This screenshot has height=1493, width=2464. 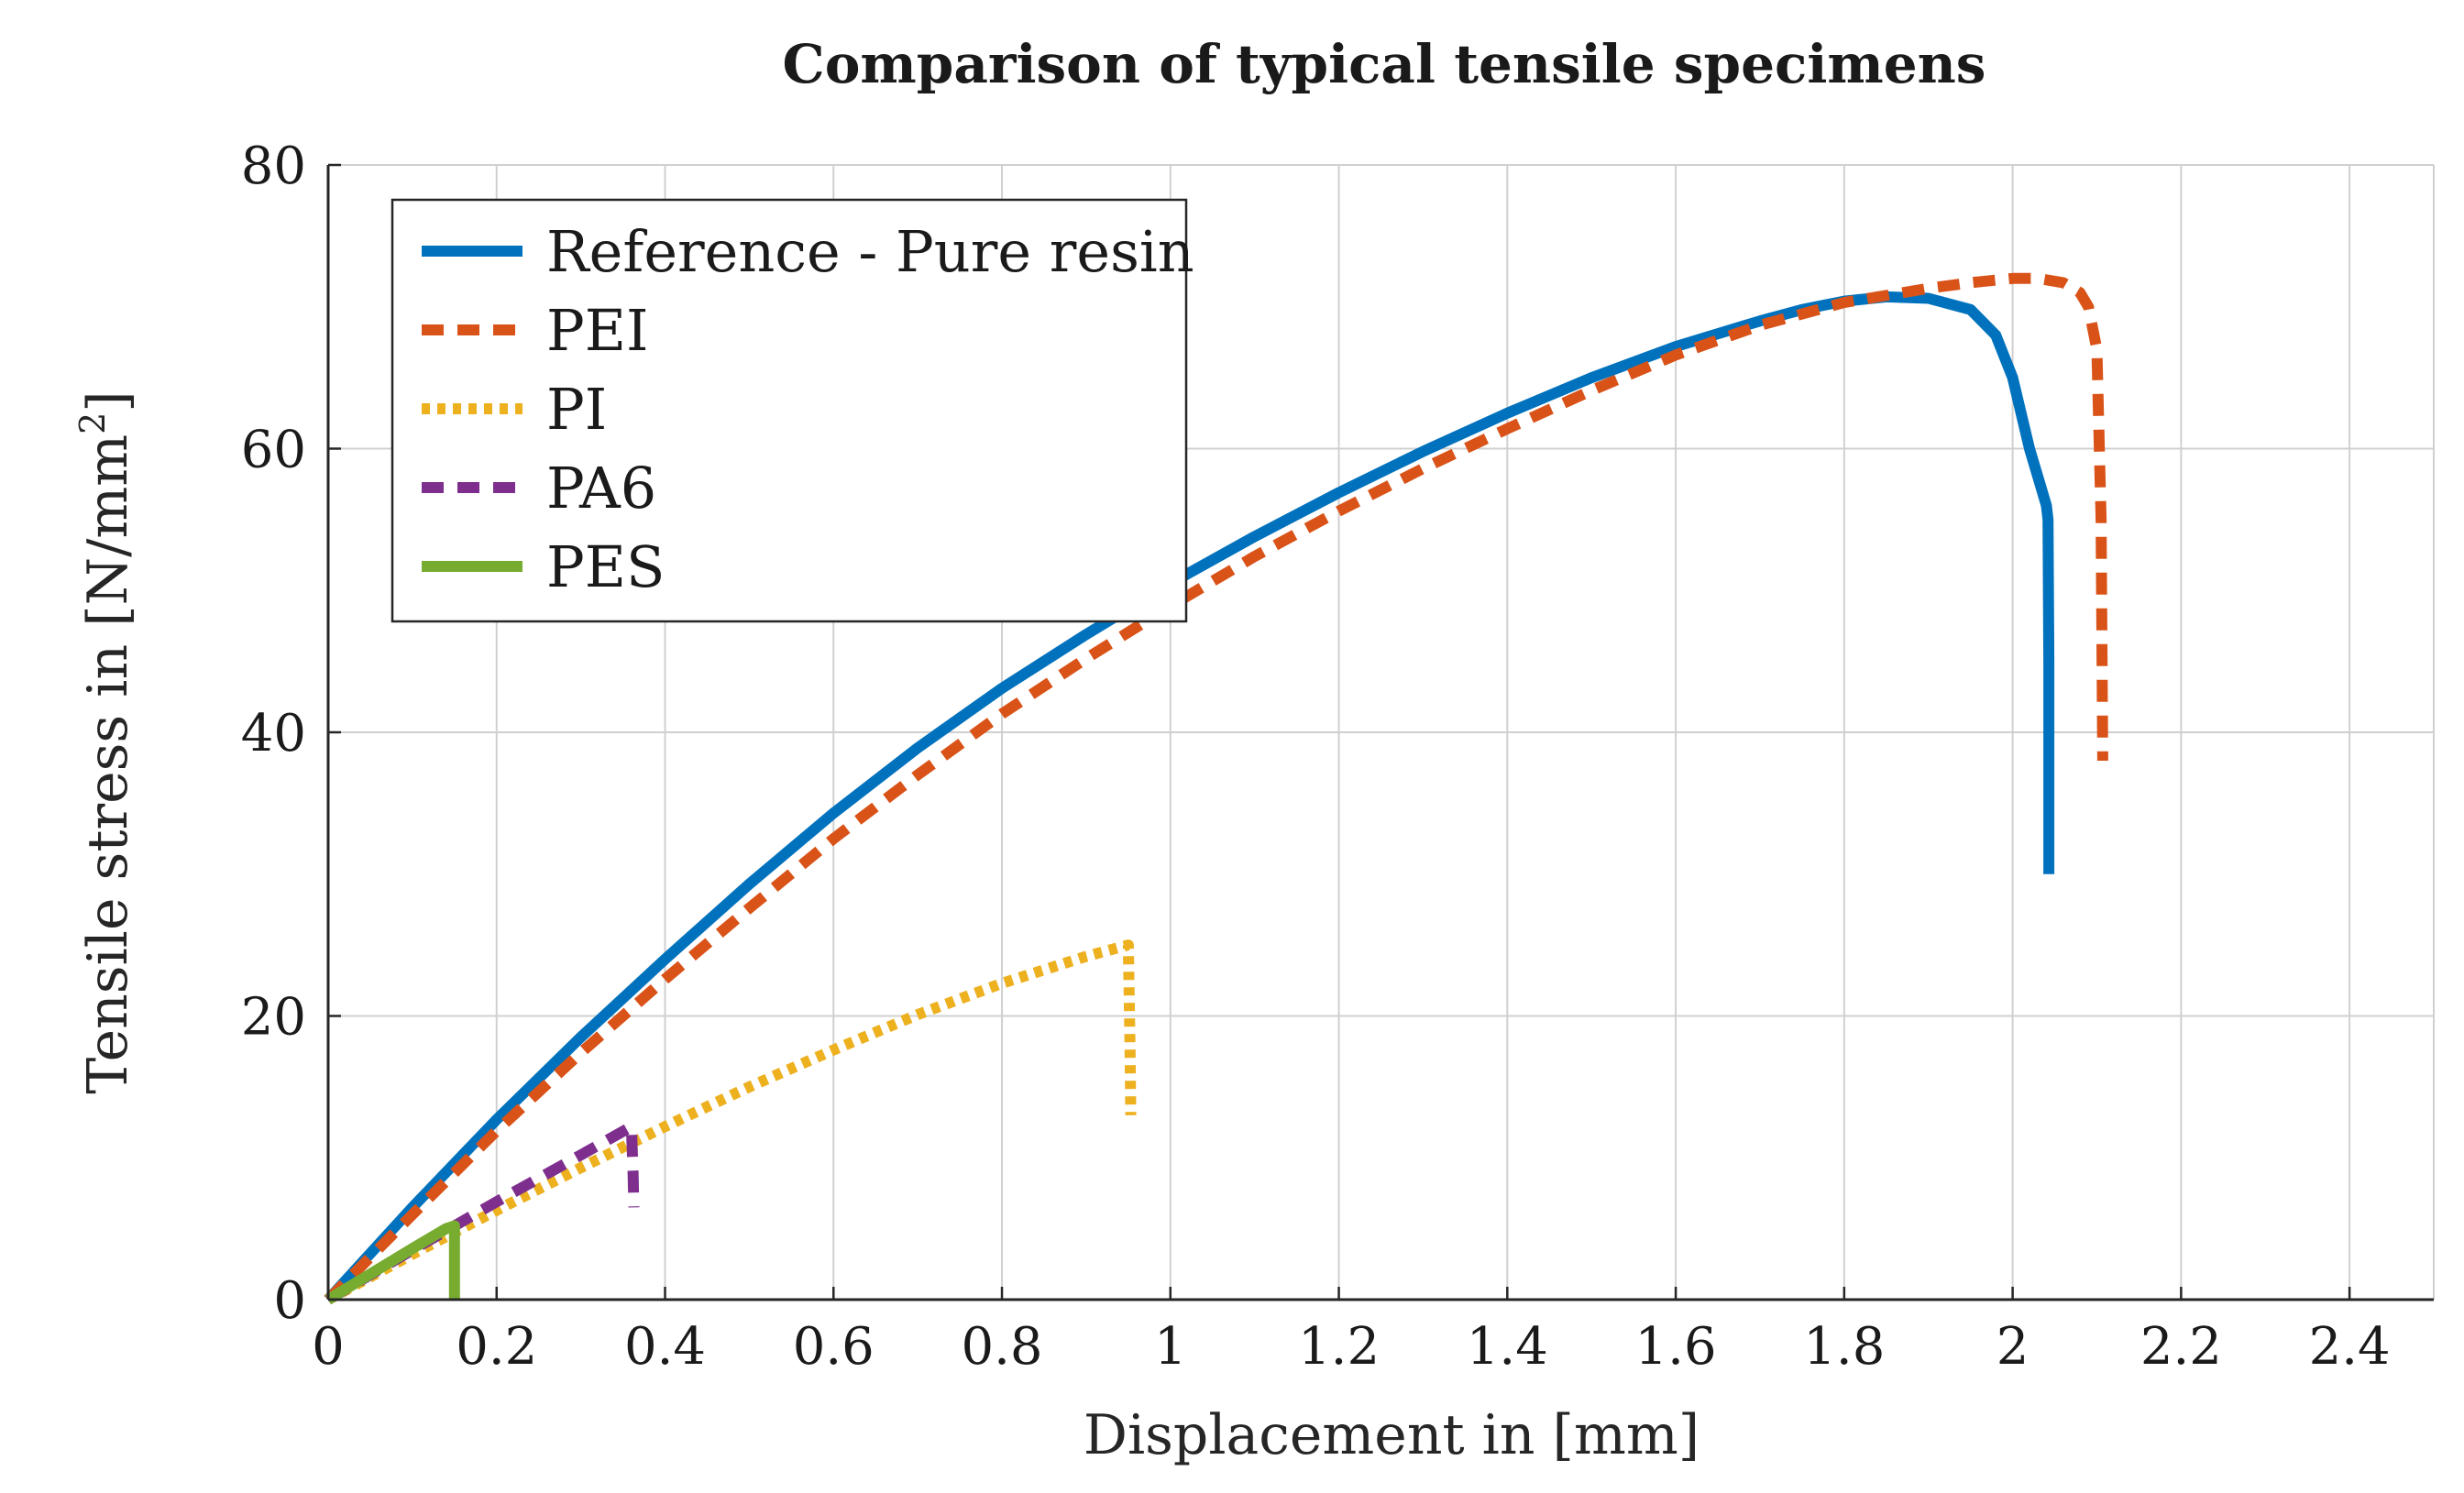 What do you see at coordinates (273, 166) in the screenshot?
I see `y-tick-label: 80` at bounding box center [273, 166].